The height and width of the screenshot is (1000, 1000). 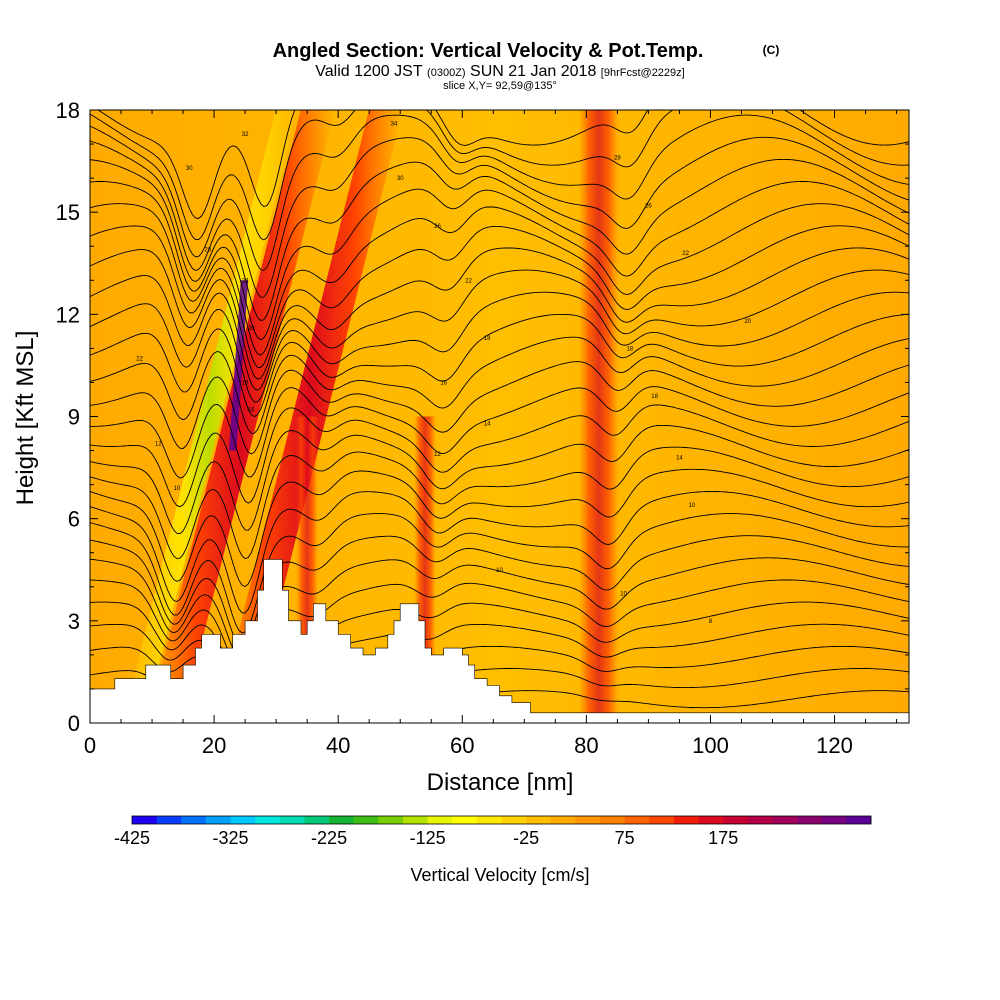 What do you see at coordinates (251, 329) in the screenshot?
I see `theta-contour-label: 20` at bounding box center [251, 329].